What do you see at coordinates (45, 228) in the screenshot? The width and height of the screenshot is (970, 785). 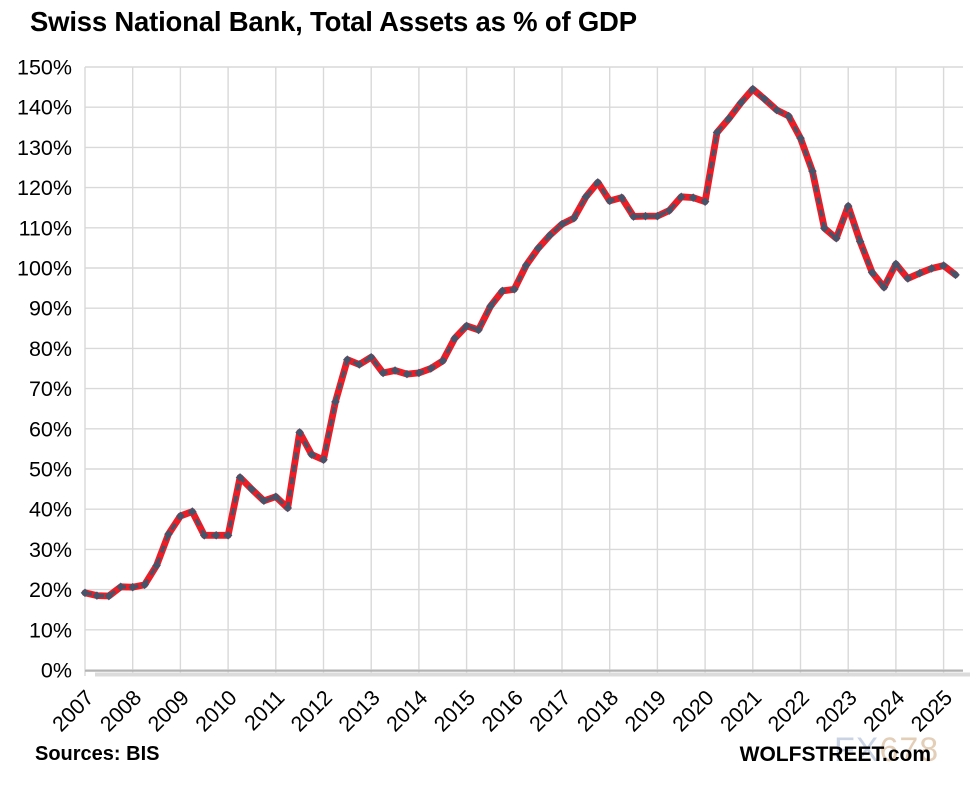 I see `y-tick-label: 110%` at bounding box center [45, 228].